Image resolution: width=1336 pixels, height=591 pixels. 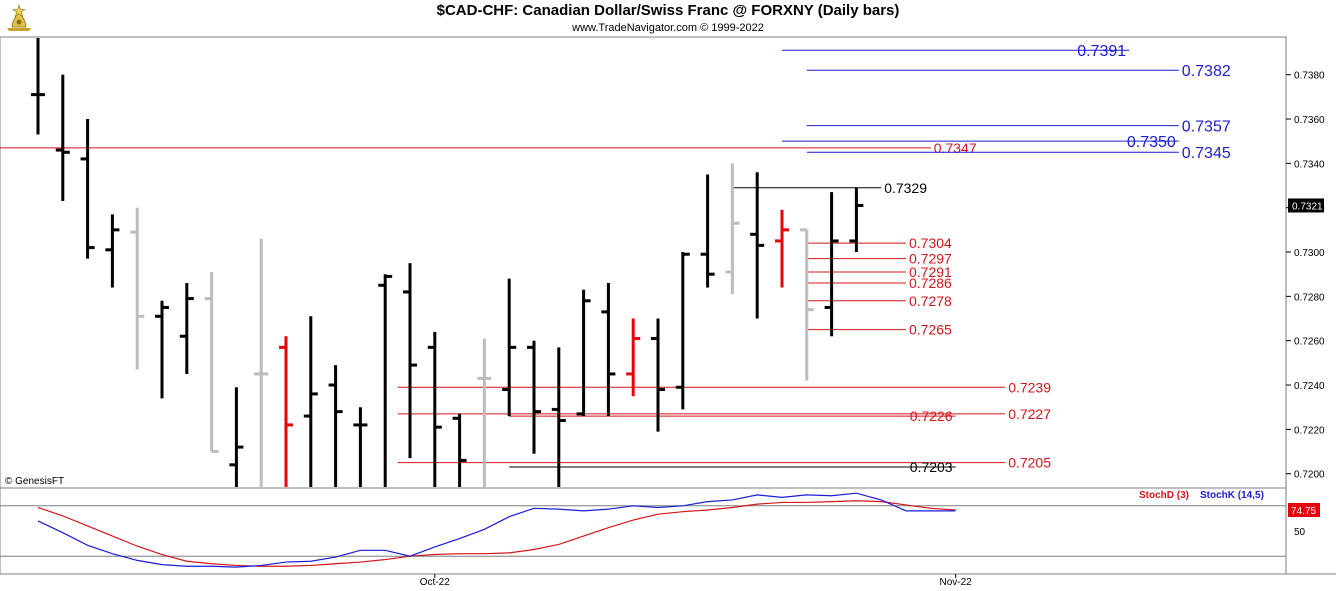 What do you see at coordinates (1232, 495) in the screenshot?
I see `stoch-k-legend: StochK (14,5)` at bounding box center [1232, 495].